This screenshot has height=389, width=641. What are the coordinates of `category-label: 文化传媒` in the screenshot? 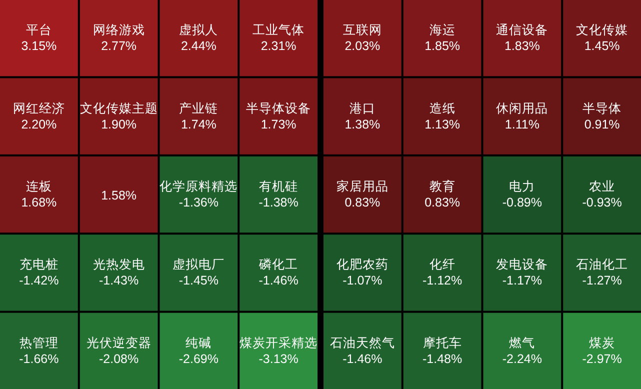 It's located at (602, 30).